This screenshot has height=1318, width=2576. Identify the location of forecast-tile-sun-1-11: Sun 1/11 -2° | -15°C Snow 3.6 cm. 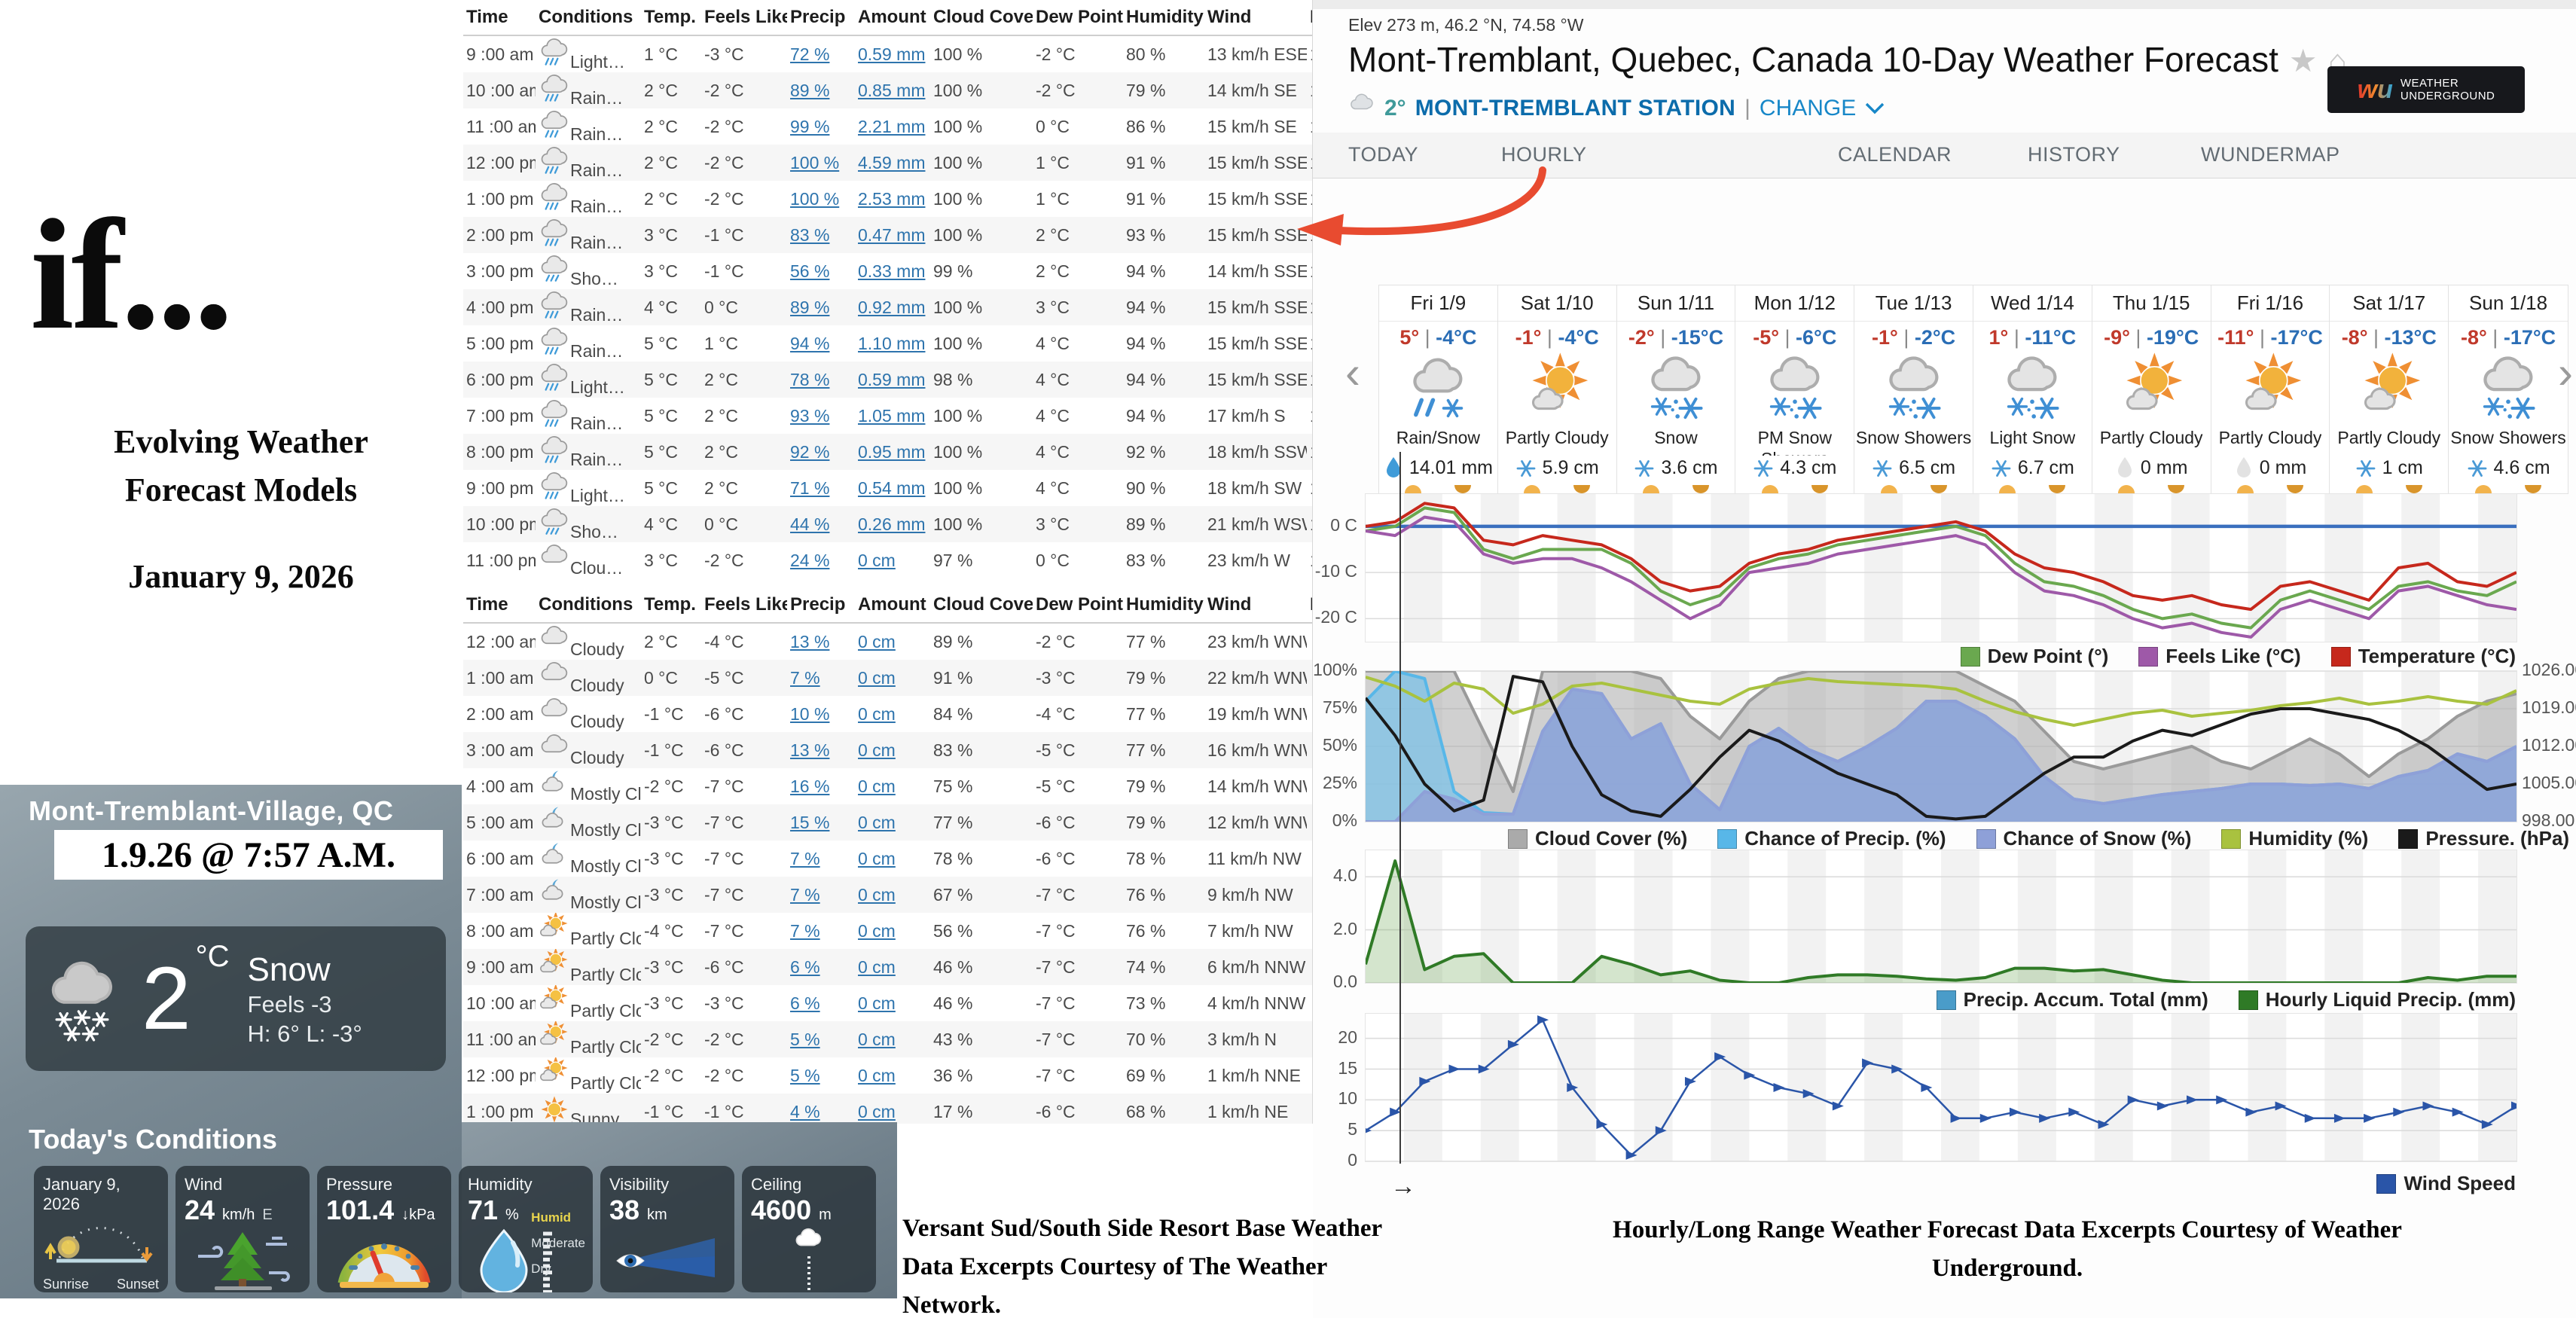
(1676, 389).